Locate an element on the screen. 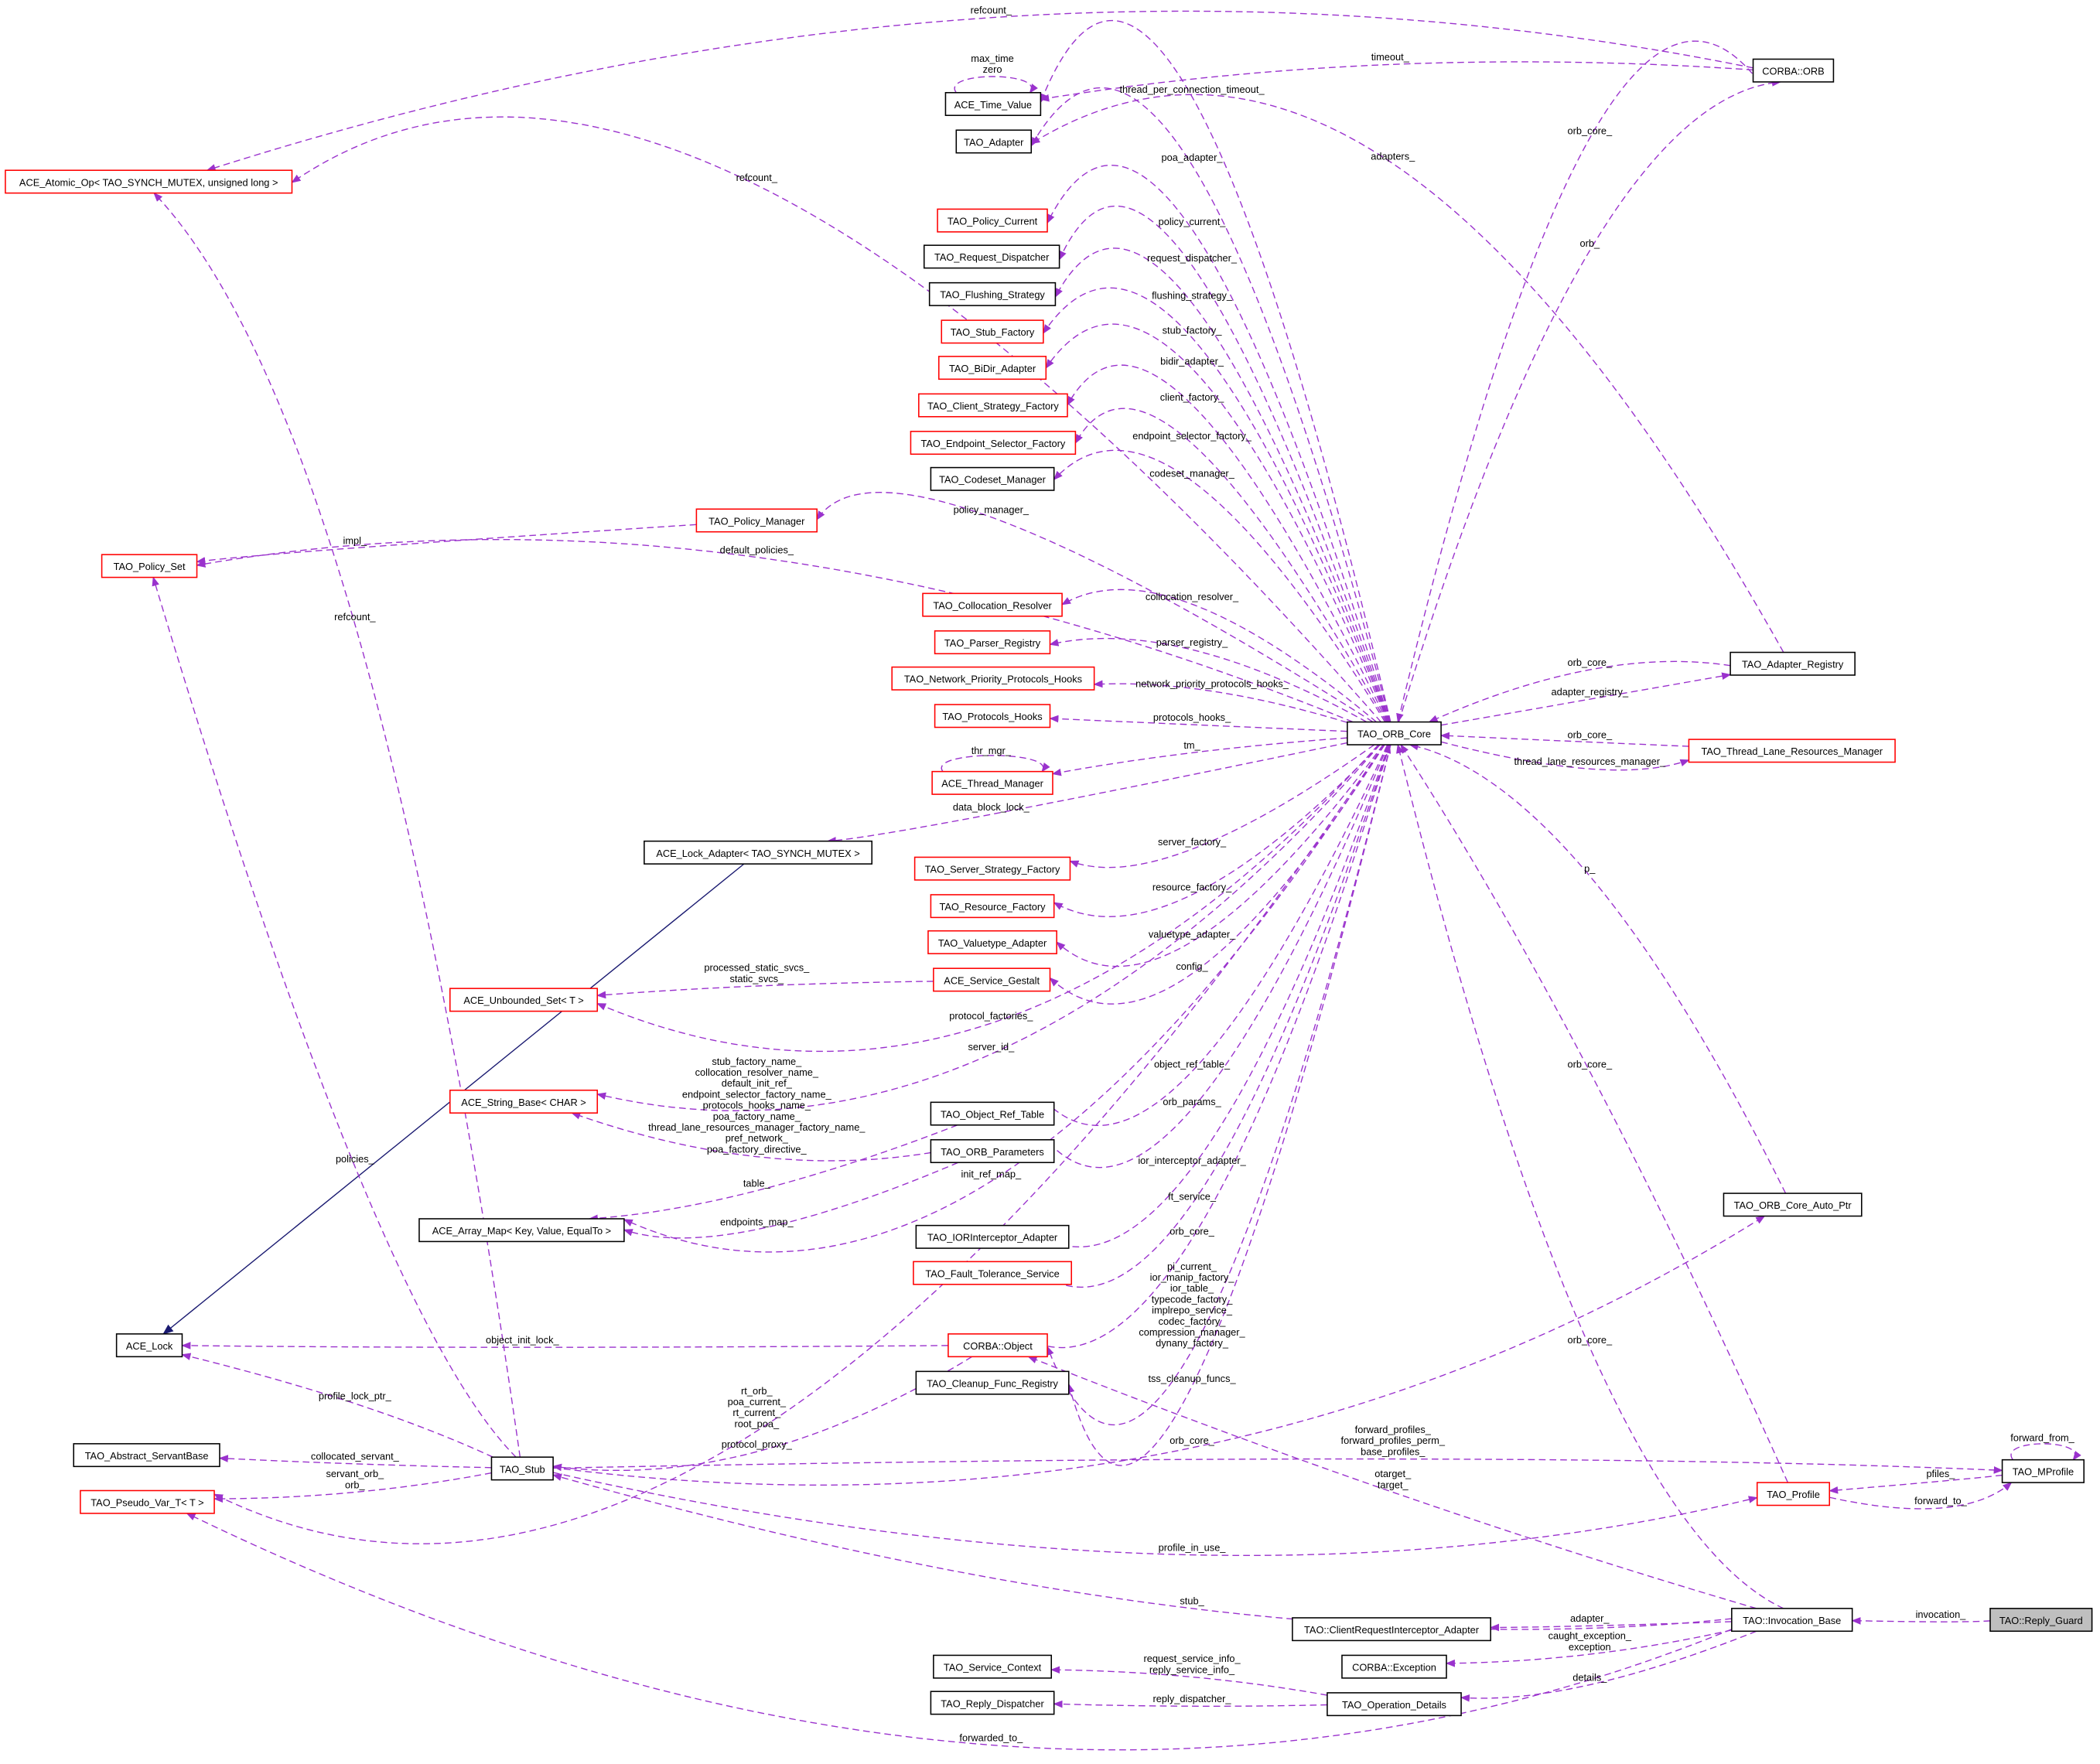  class-node-flushing-strategy: TAO_Flushing_Strategy is located at coordinates (993, 293).